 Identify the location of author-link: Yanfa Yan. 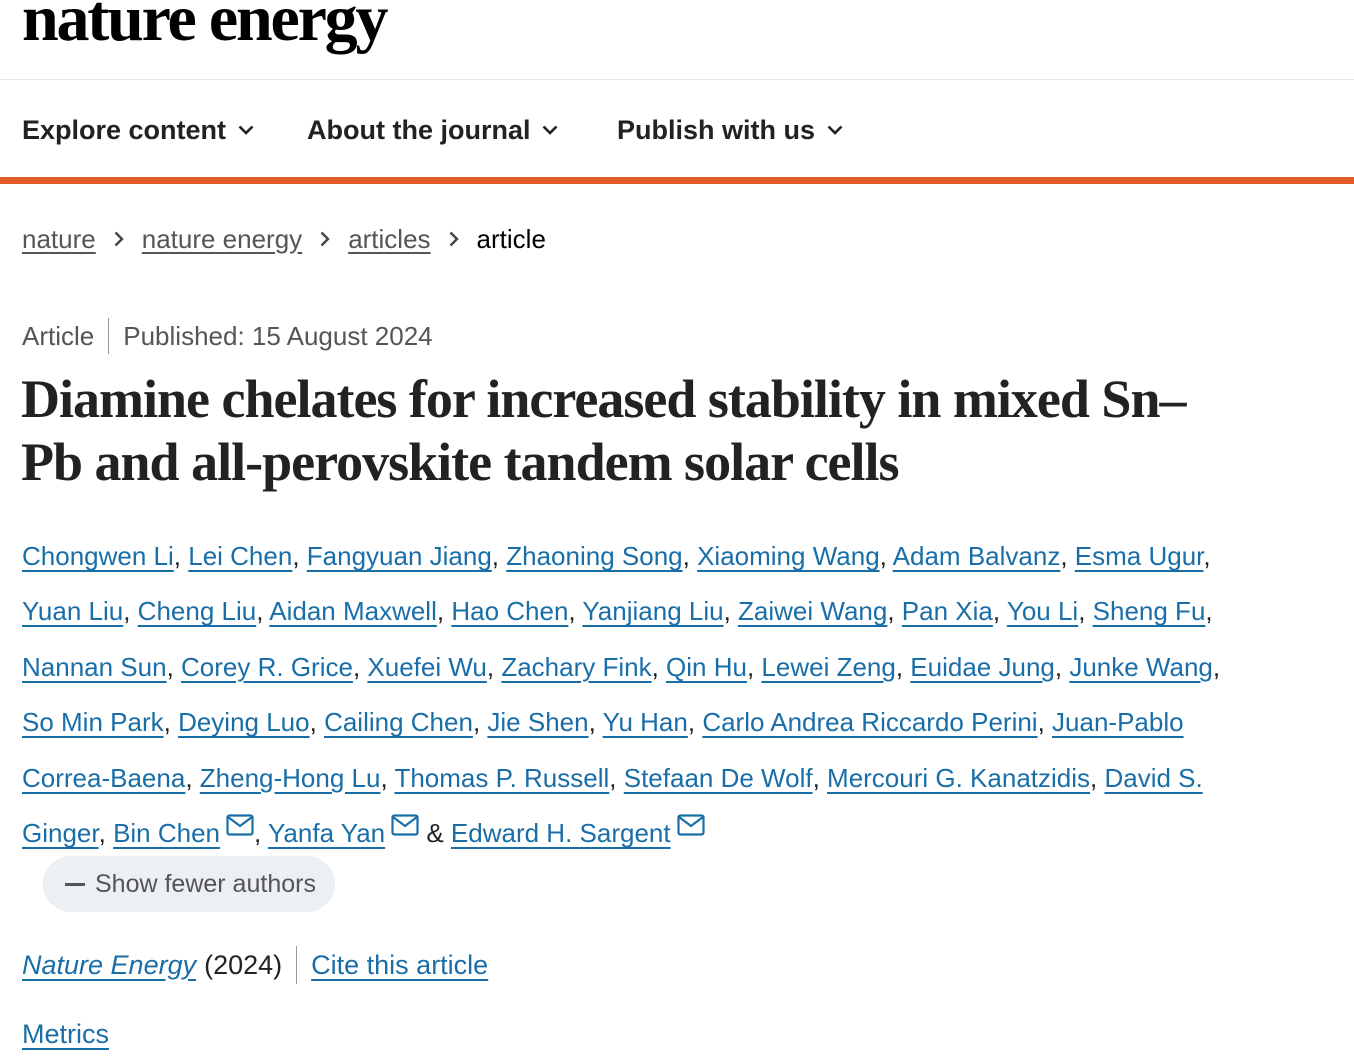
(327, 833).